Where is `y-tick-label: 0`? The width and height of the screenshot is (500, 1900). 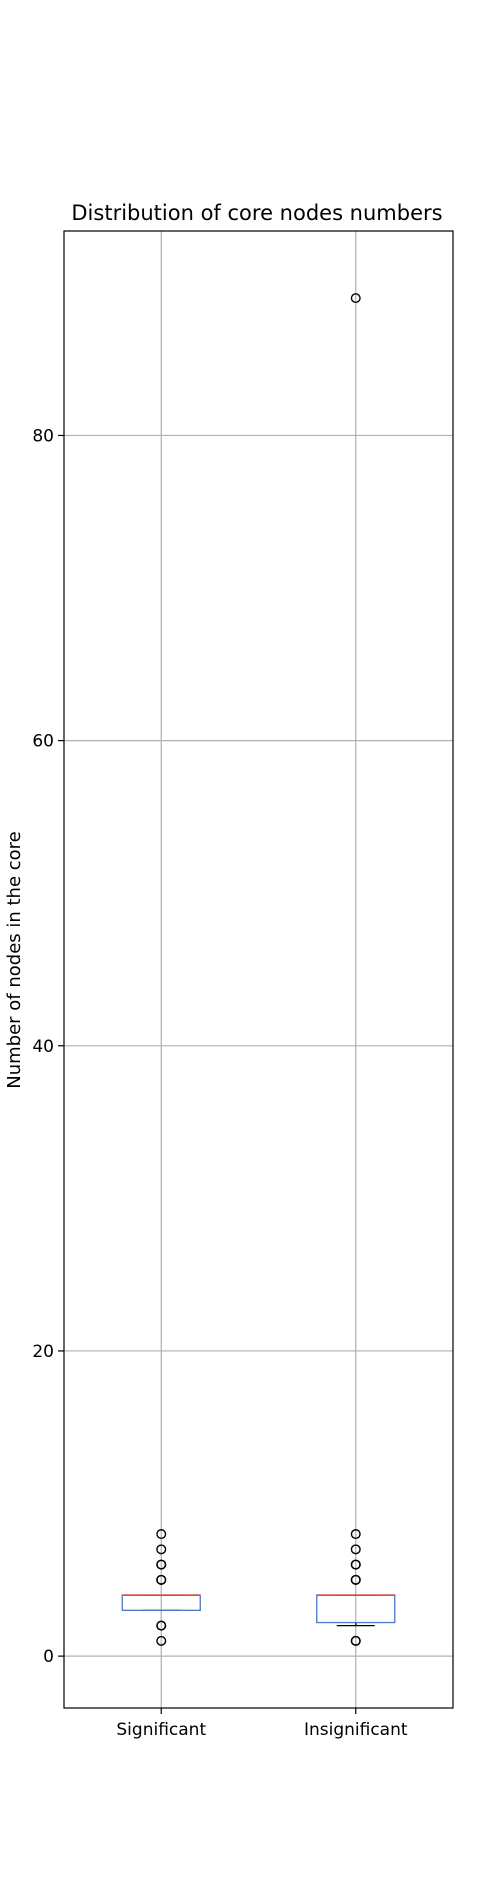 y-tick-label: 0 is located at coordinates (48, 1657).